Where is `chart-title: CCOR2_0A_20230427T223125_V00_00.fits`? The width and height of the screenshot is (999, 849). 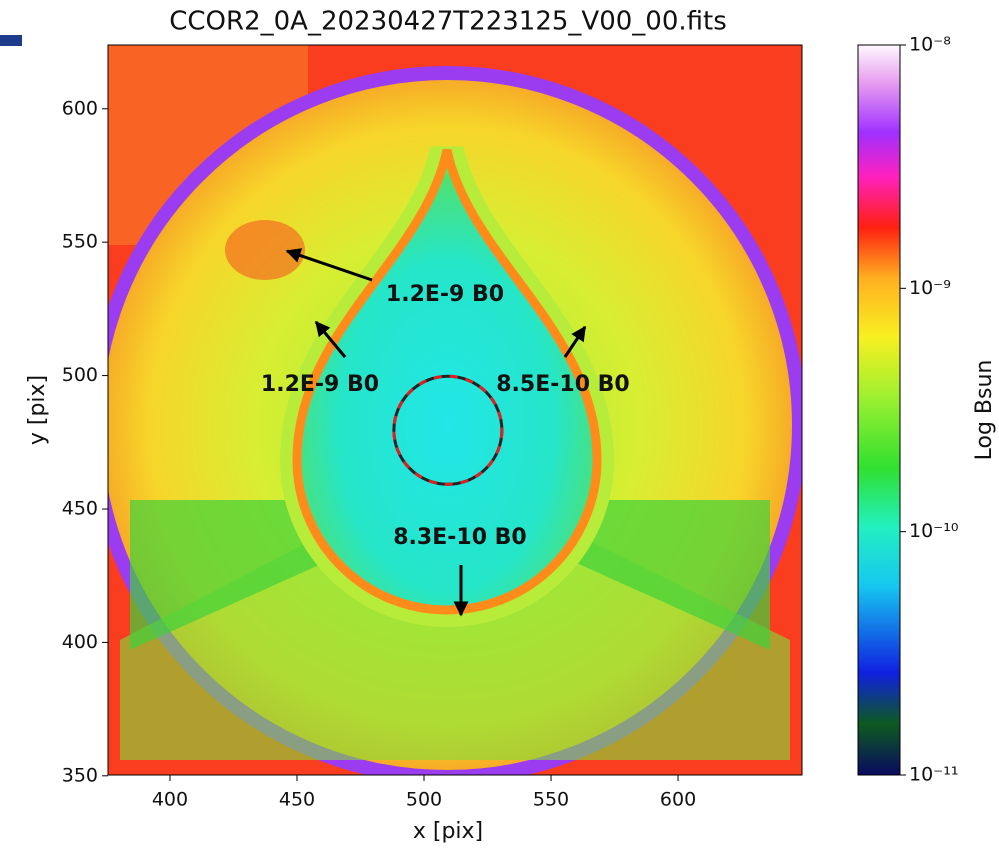 chart-title: CCOR2_0A_20230427T223125_V00_00.fits is located at coordinates (448, 22).